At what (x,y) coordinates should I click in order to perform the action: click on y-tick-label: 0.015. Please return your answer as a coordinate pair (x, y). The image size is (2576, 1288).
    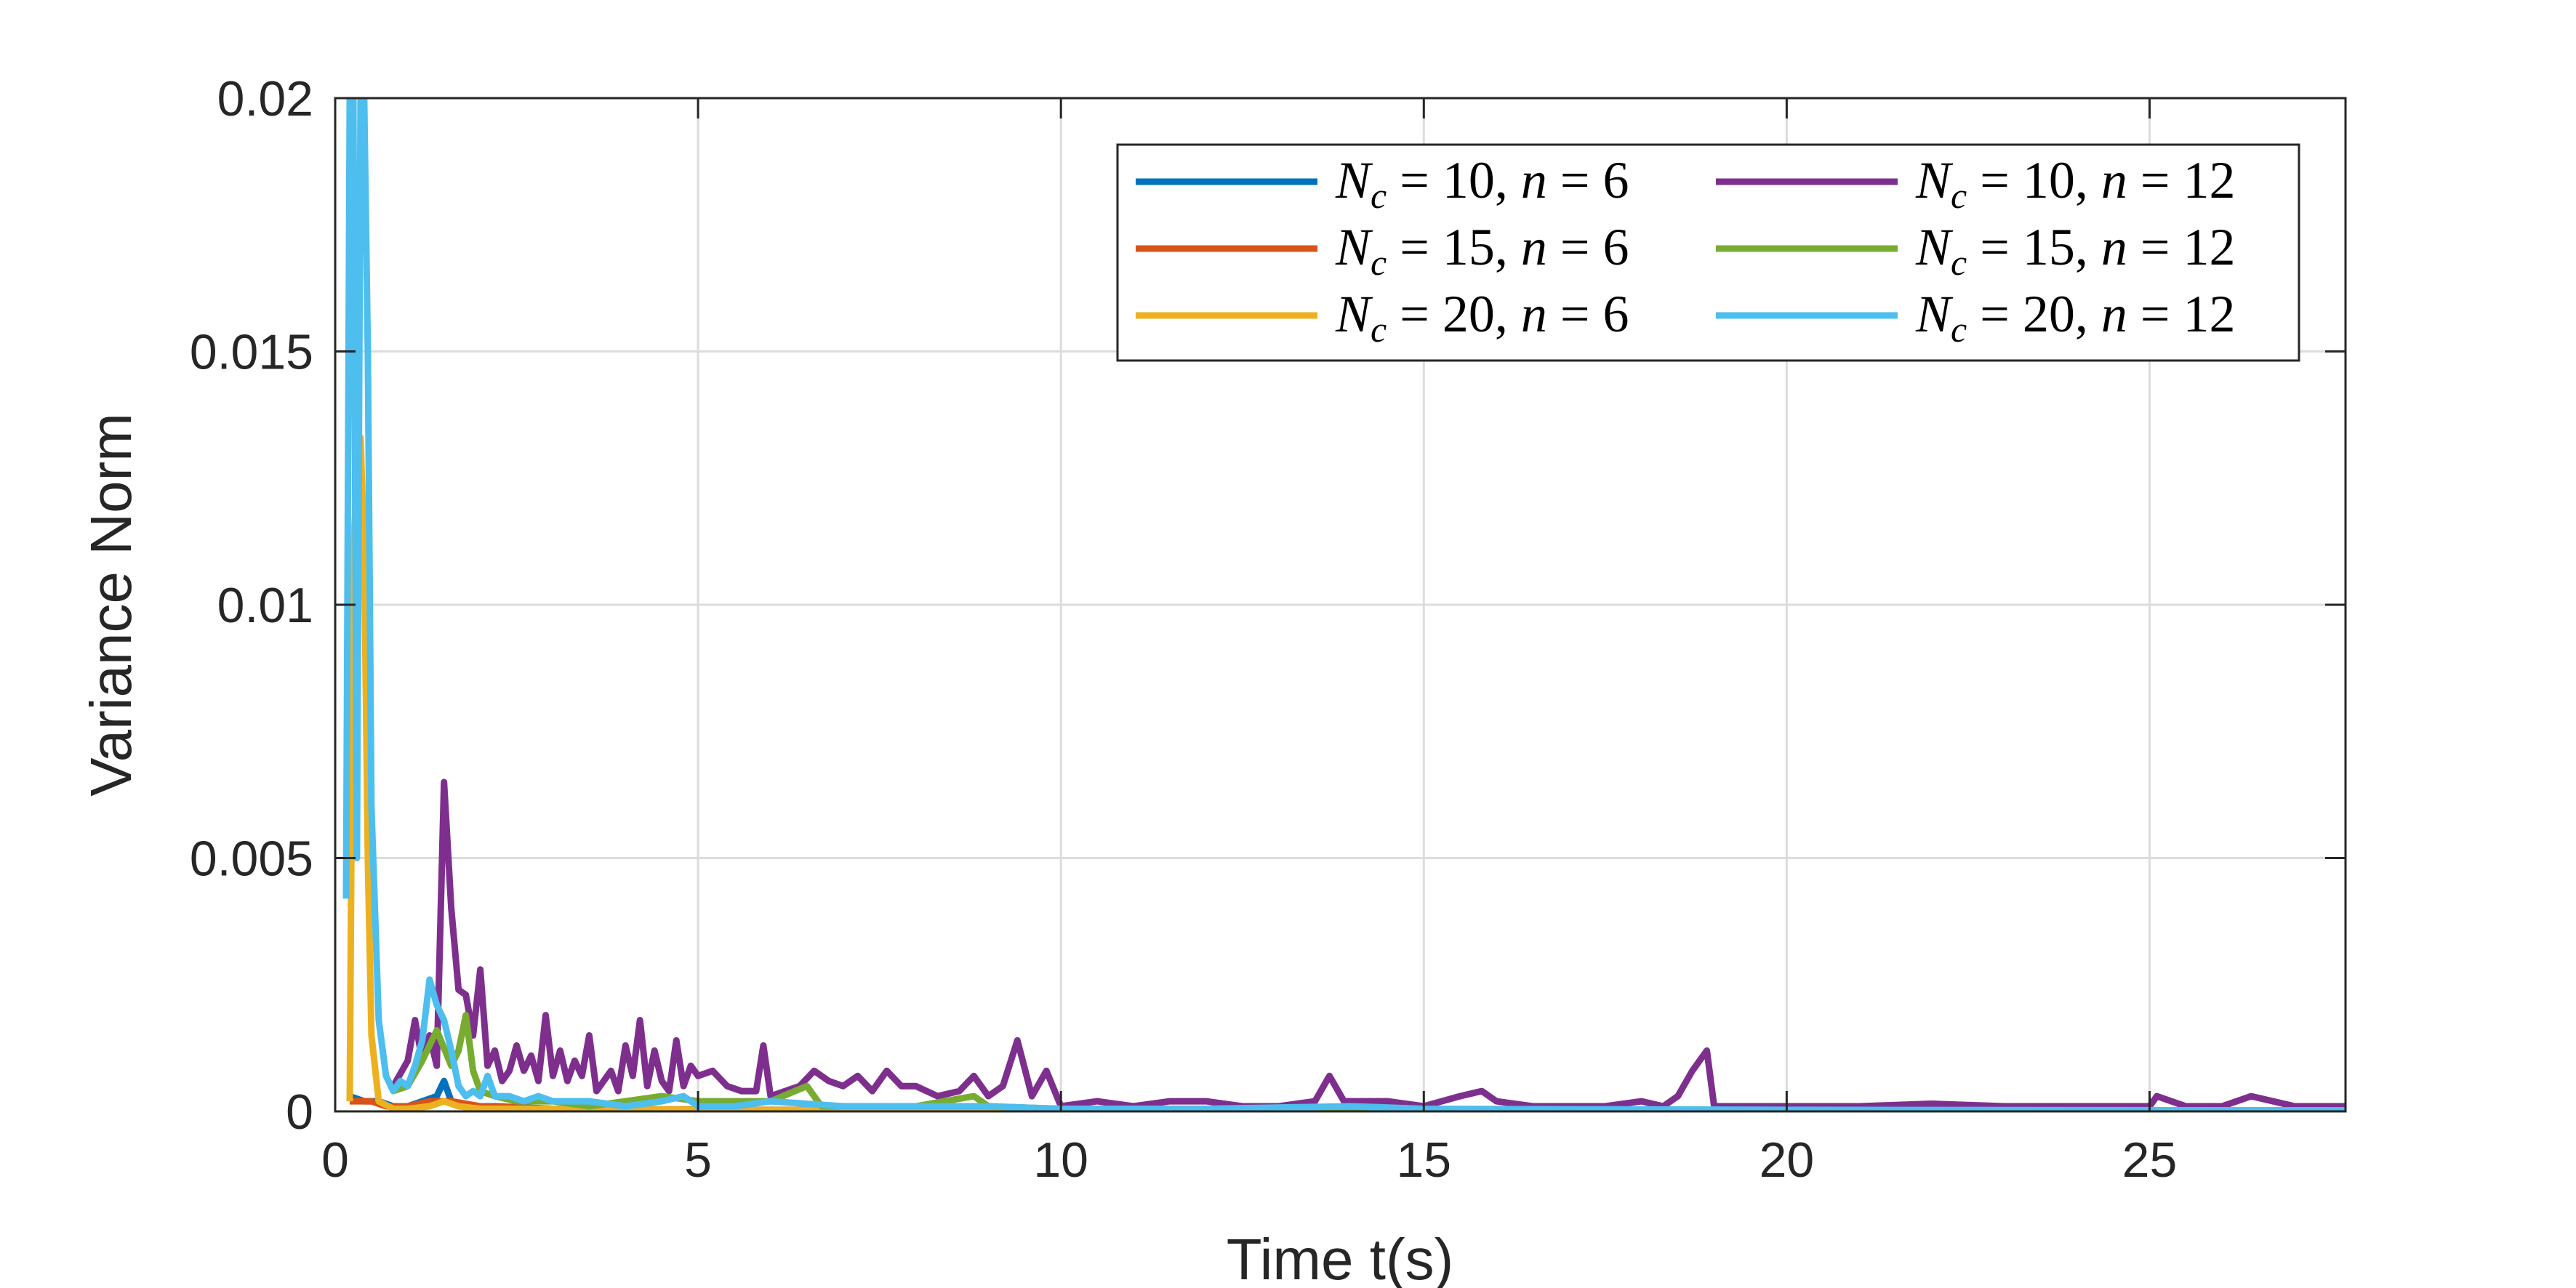
    Looking at the image, I should click on (251, 352).